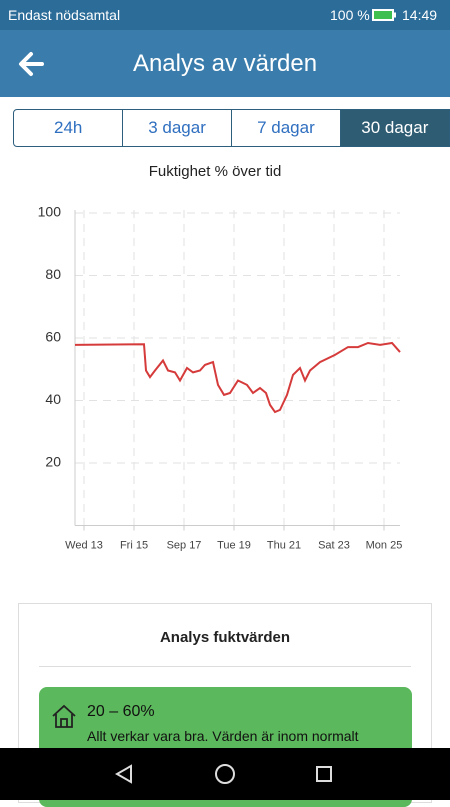  Describe the element at coordinates (225, 637) in the screenshot. I see `card-title: Analys fuktvärden` at that location.